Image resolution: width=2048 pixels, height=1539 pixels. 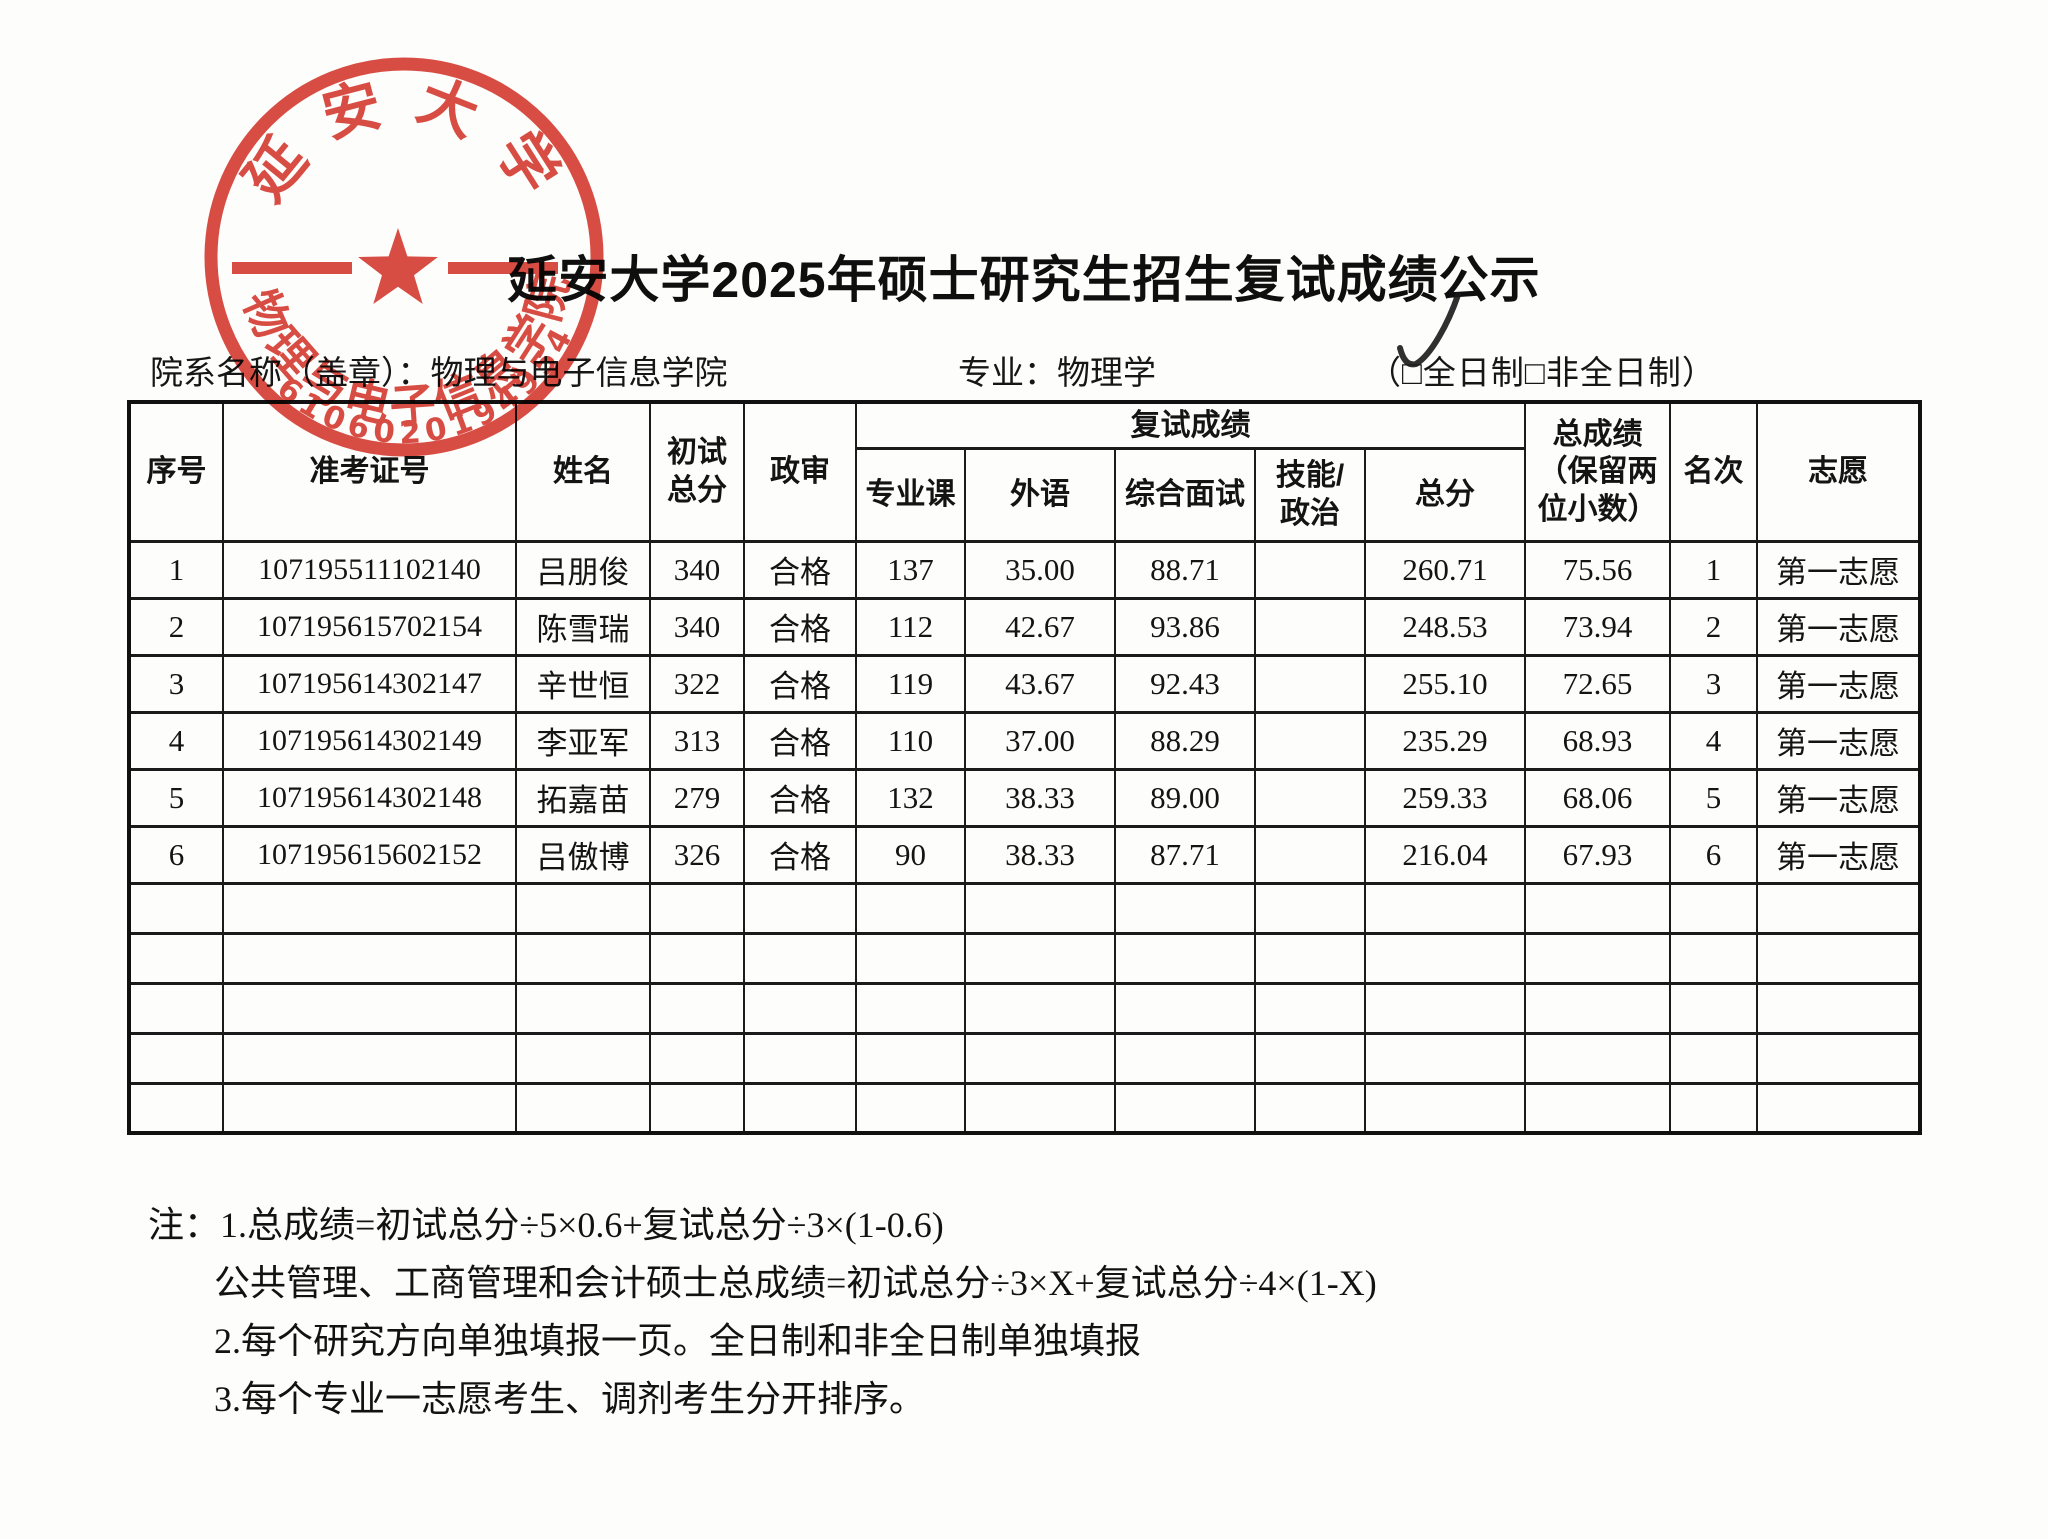 What do you see at coordinates (697, 471) in the screenshot?
I see `header-initial-total: 初试 总分` at bounding box center [697, 471].